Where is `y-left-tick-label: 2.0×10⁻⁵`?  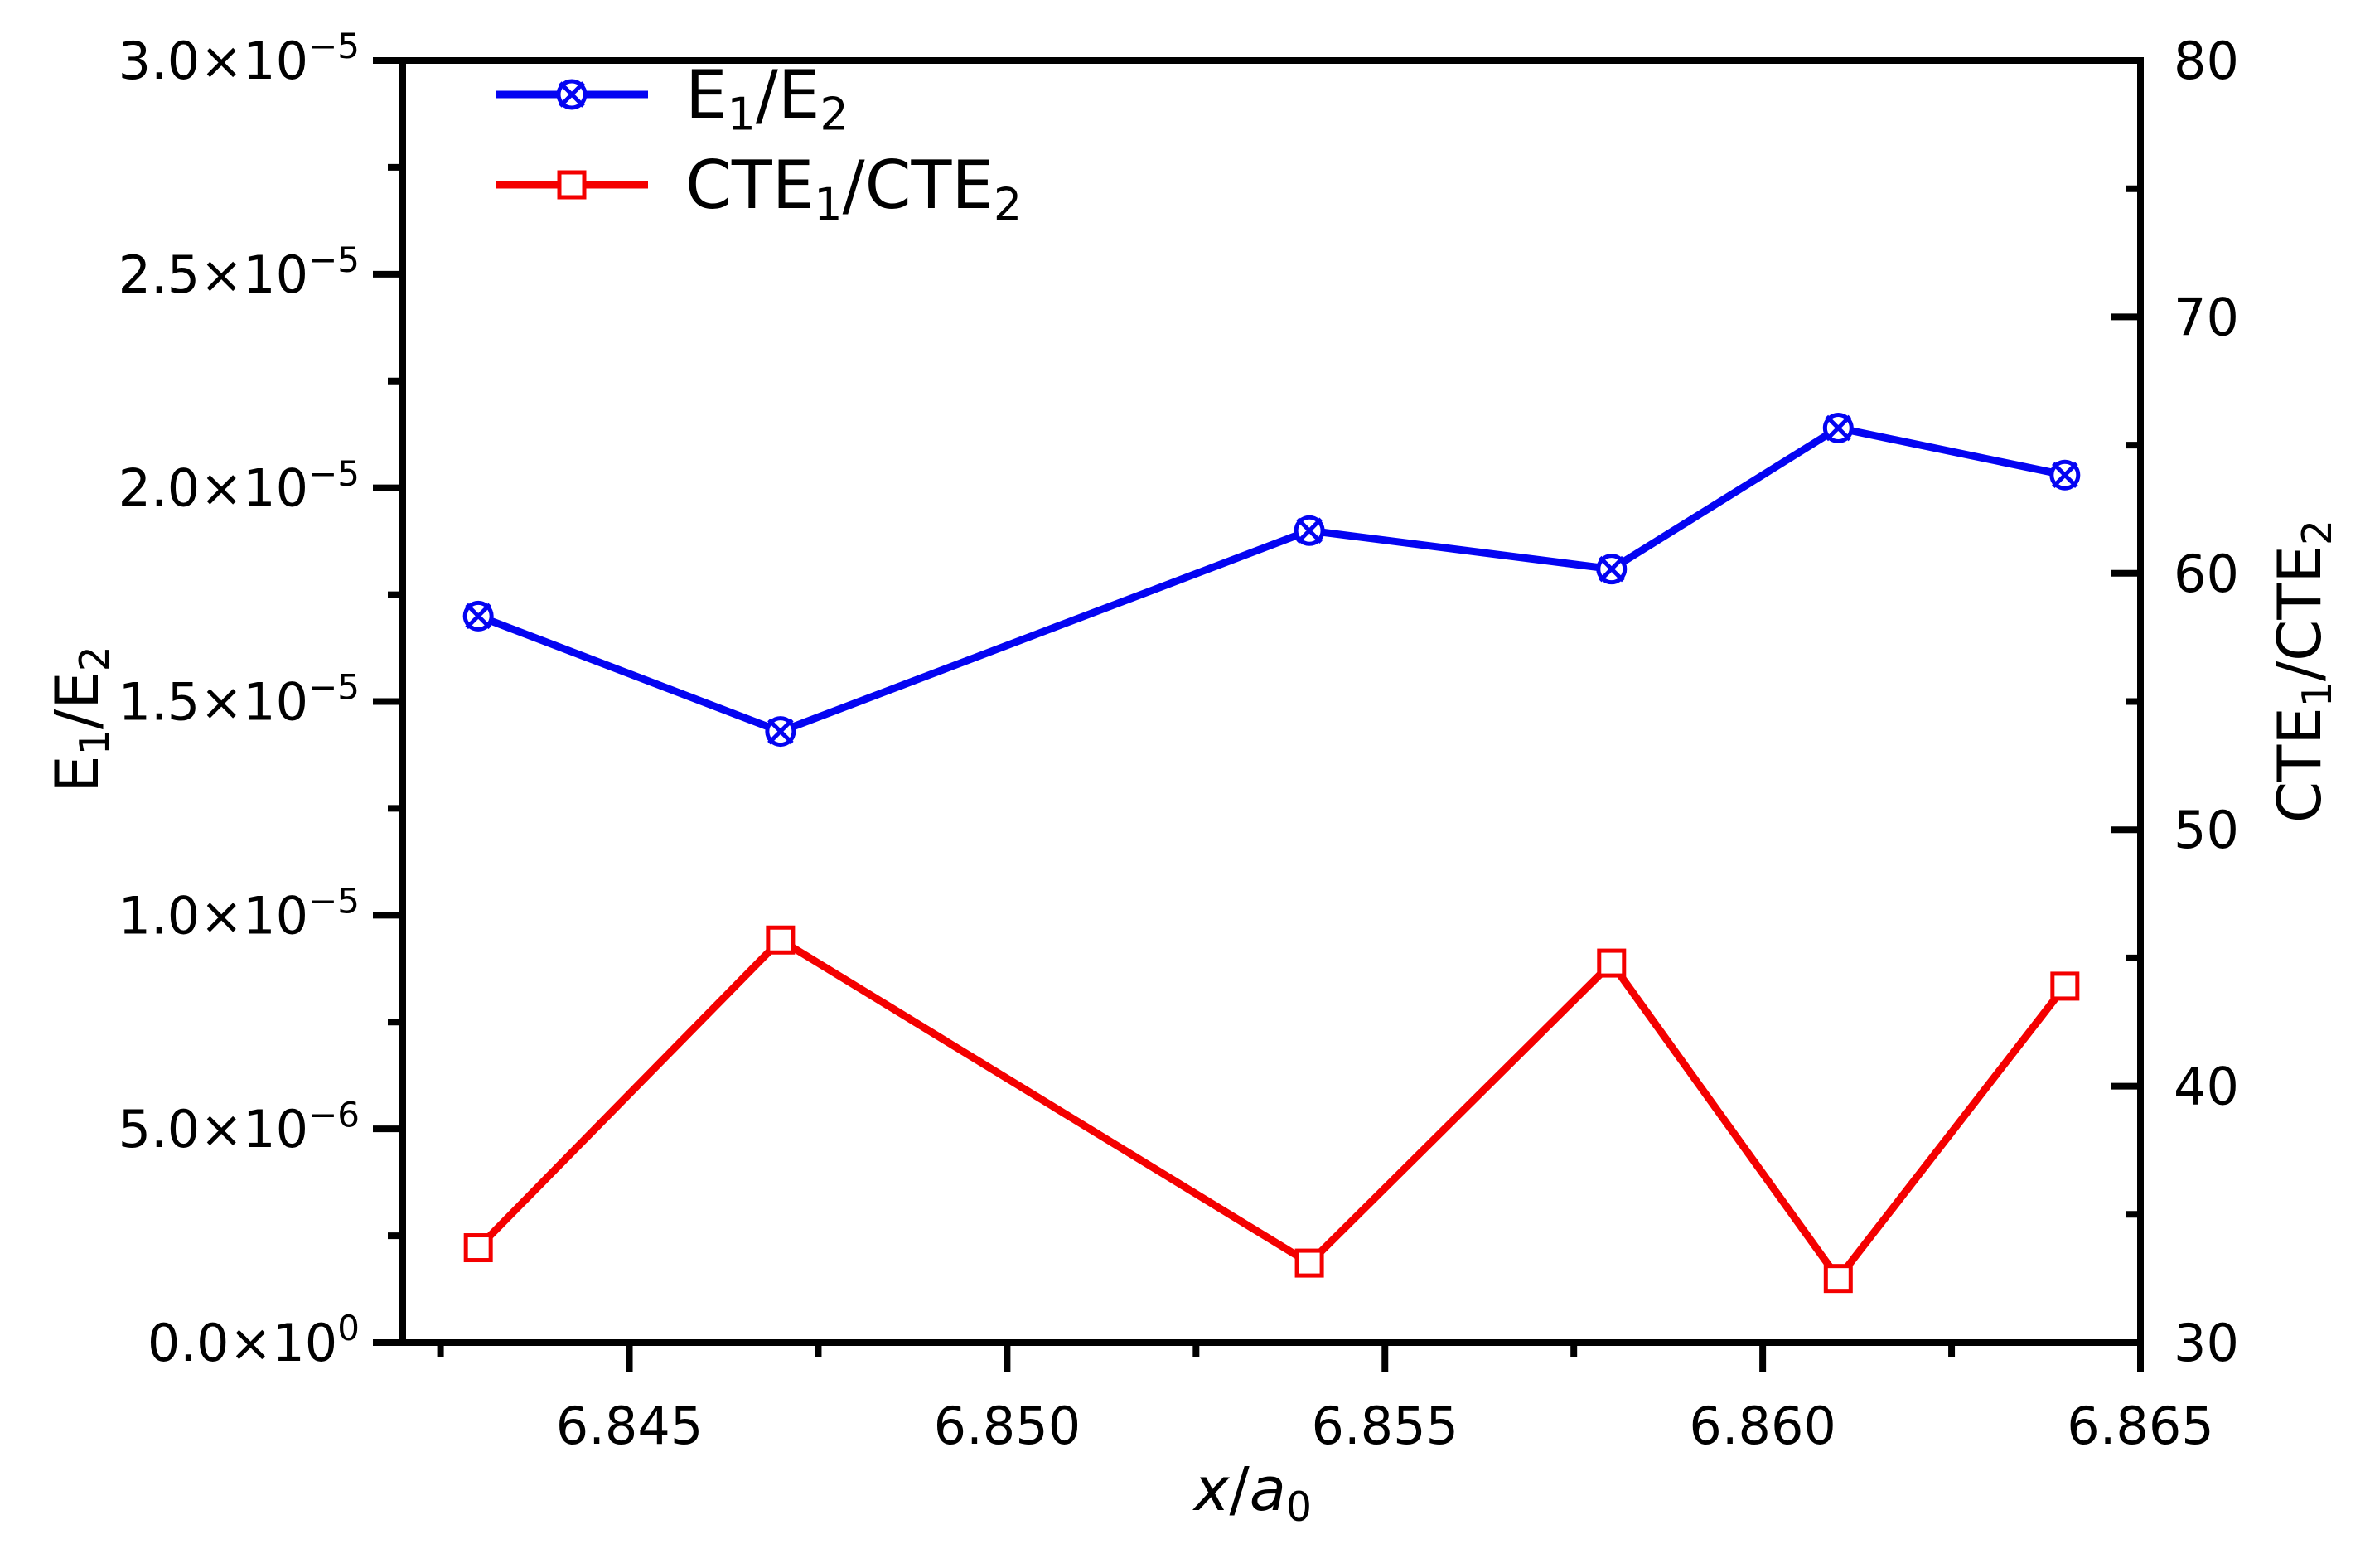 y-left-tick-label: 2.0×10⁻⁵ is located at coordinates (239, 486).